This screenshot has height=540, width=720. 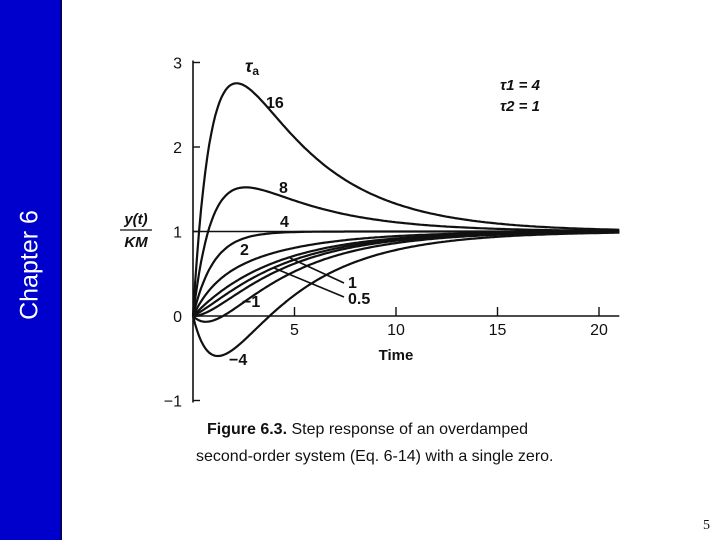 I want to click on curve-label-16: 16, so click(x=275, y=103).